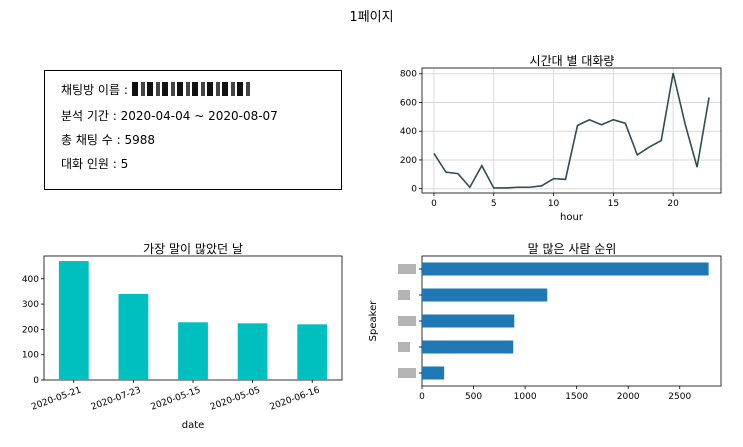  I want to click on redacted-room-name, so click(191, 89).